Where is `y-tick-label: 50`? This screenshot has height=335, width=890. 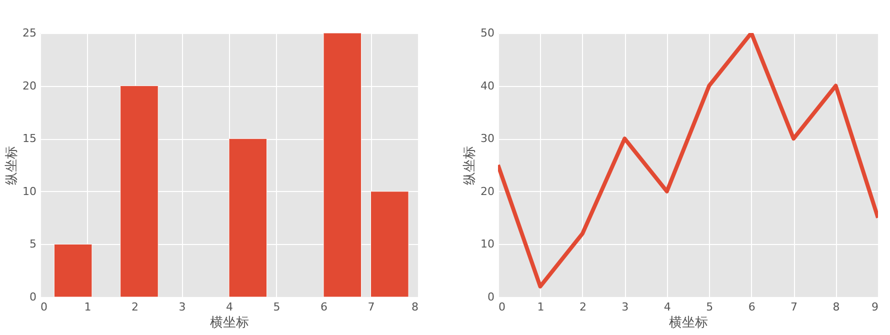
y-tick-label: 50 is located at coordinates (487, 33).